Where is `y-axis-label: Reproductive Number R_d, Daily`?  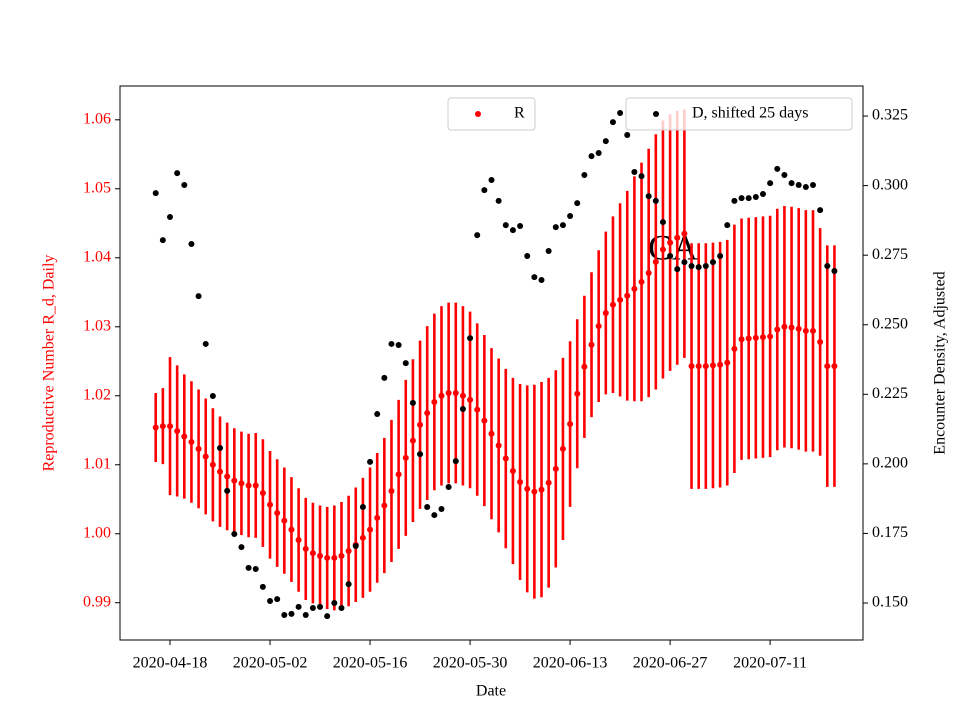
y-axis-label: Reproductive Number R_d, Daily is located at coordinates (49, 363).